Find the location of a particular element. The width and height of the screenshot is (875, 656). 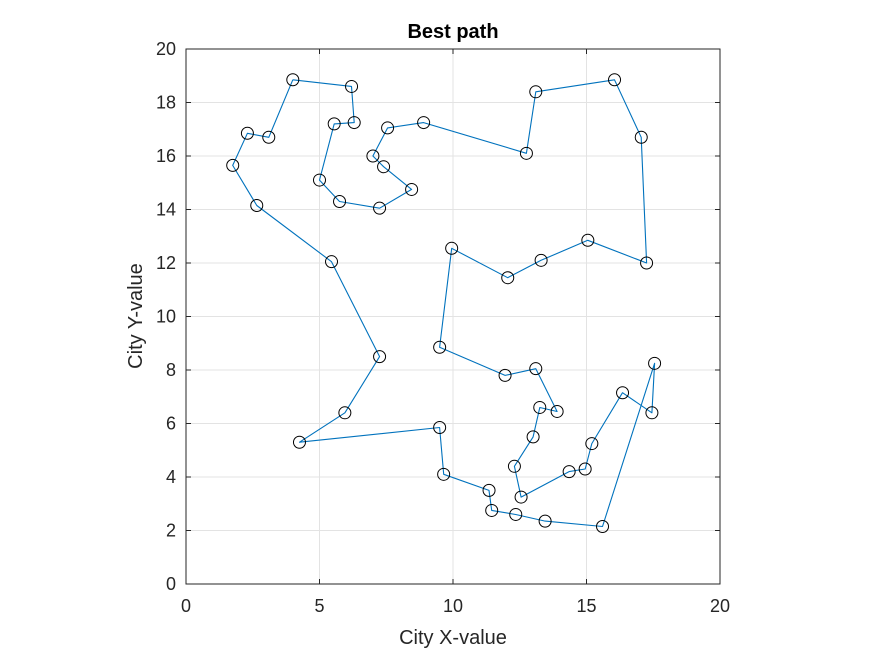

y-tick-label: 0 is located at coordinates (171, 584).